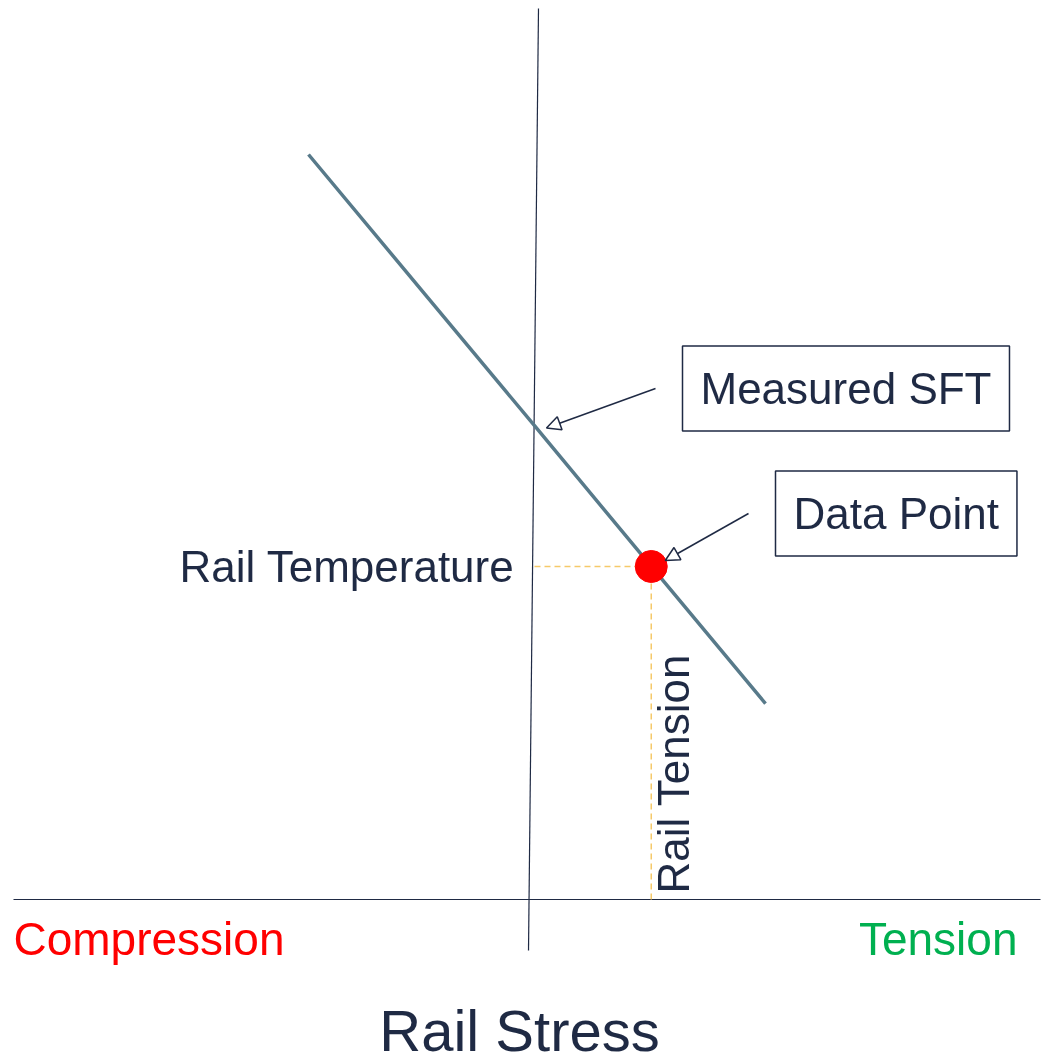 The width and height of the screenshot is (1058, 1061). Describe the element at coordinates (519, 1029) in the screenshot. I see `x-axis-title: Rail Stress` at that location.